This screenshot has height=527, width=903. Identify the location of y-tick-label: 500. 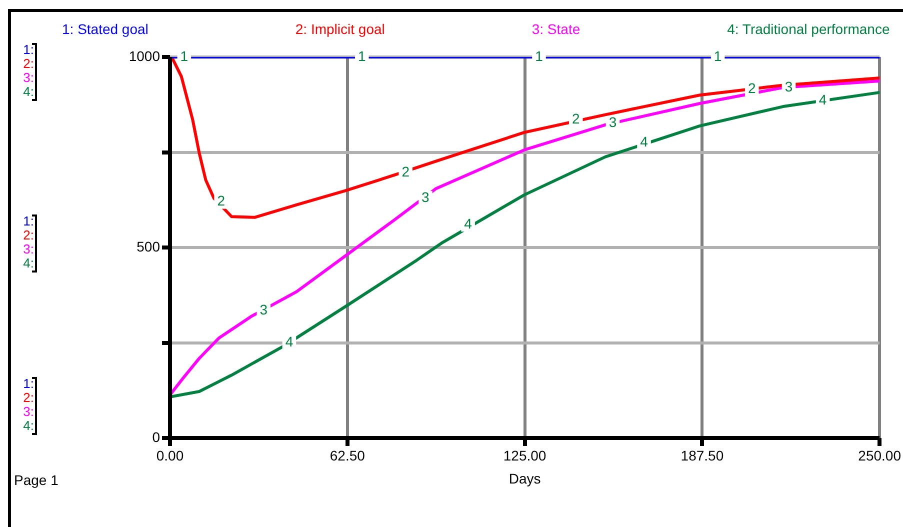
(148, 246).